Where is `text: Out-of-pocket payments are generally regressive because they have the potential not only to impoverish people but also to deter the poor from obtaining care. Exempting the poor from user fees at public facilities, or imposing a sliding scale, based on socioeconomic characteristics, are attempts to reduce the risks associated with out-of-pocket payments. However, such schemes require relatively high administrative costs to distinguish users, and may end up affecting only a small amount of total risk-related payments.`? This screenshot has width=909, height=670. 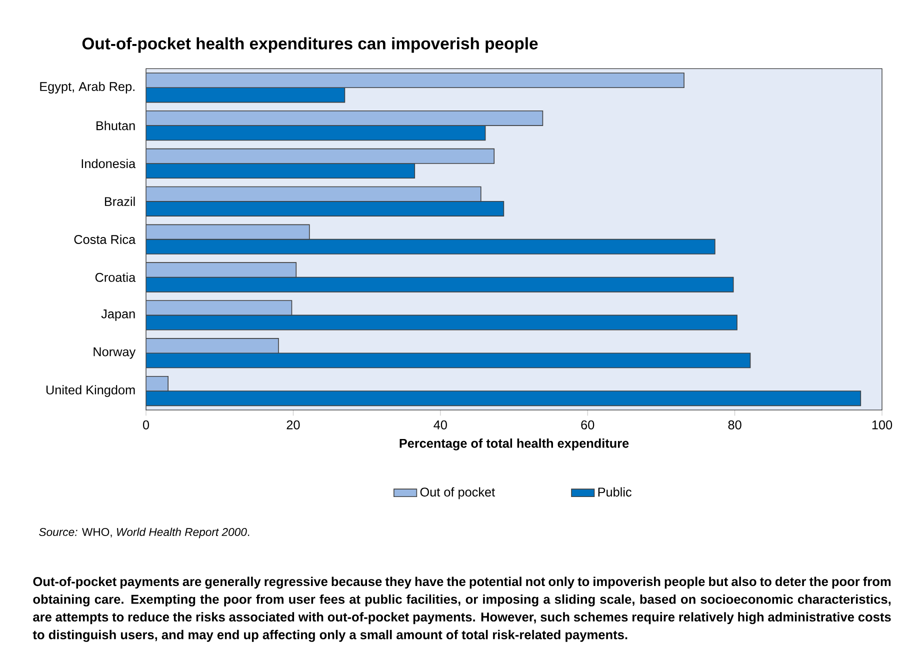
text: Out-of-pocket payments are generally regressive because they have the potential not only to impoverish people but also to deter the poor from obtaining care. Exempting the poor from user fees at public facilities, or imposing a sliding scale, based on socioeconomic characteristics, are attempts to reduce the risks associated with out-of-pocket payments. However, such schemes require relatively high administrative costs to distinguish users, and may end up affecting only a small amount of total risk-related payments. is located at coordinates (461, 609).